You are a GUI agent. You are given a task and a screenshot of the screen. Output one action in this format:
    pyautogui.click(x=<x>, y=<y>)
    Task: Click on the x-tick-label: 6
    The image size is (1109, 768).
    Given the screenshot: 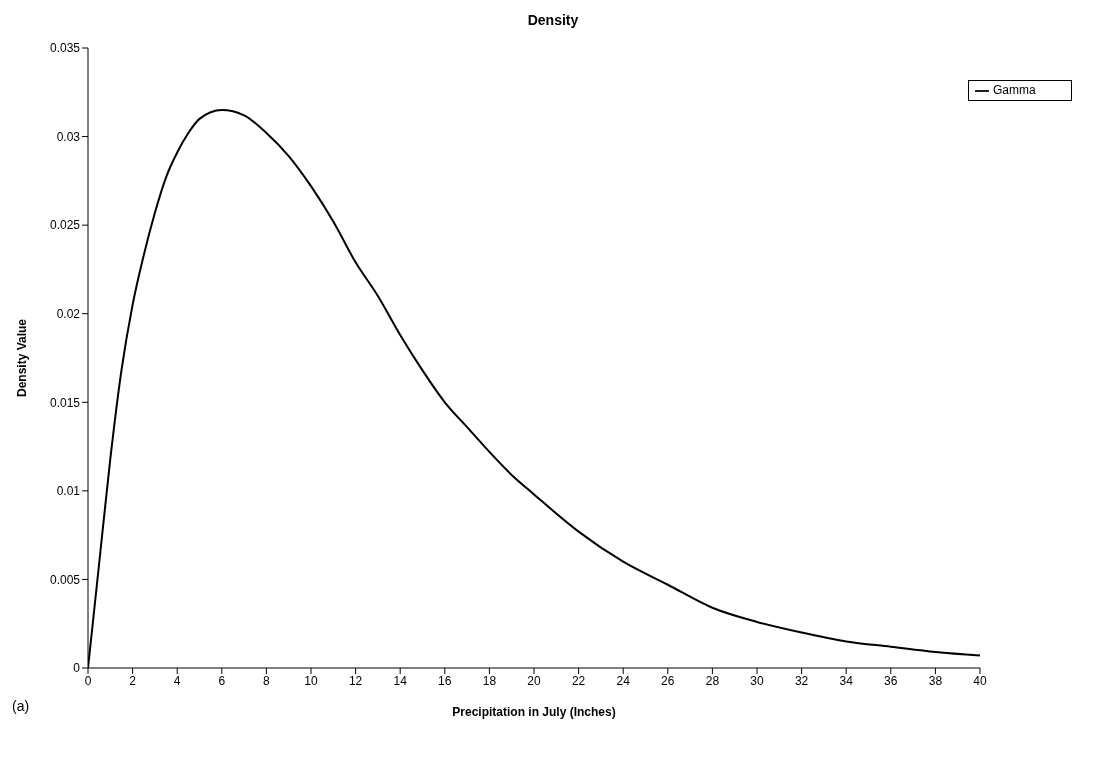 What is the action you would take?
    pyautogui.click(x=222, y=680)
    